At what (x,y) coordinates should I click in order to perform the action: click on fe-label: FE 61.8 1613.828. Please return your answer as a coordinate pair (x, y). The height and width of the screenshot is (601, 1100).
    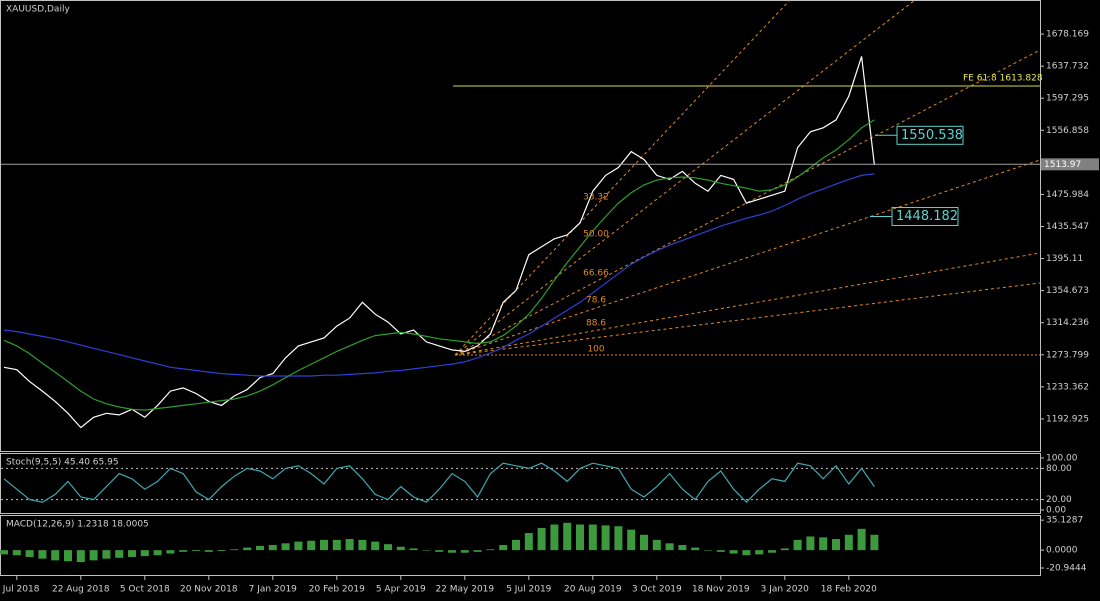
    Looking at the image, I should click on (1003, 79).